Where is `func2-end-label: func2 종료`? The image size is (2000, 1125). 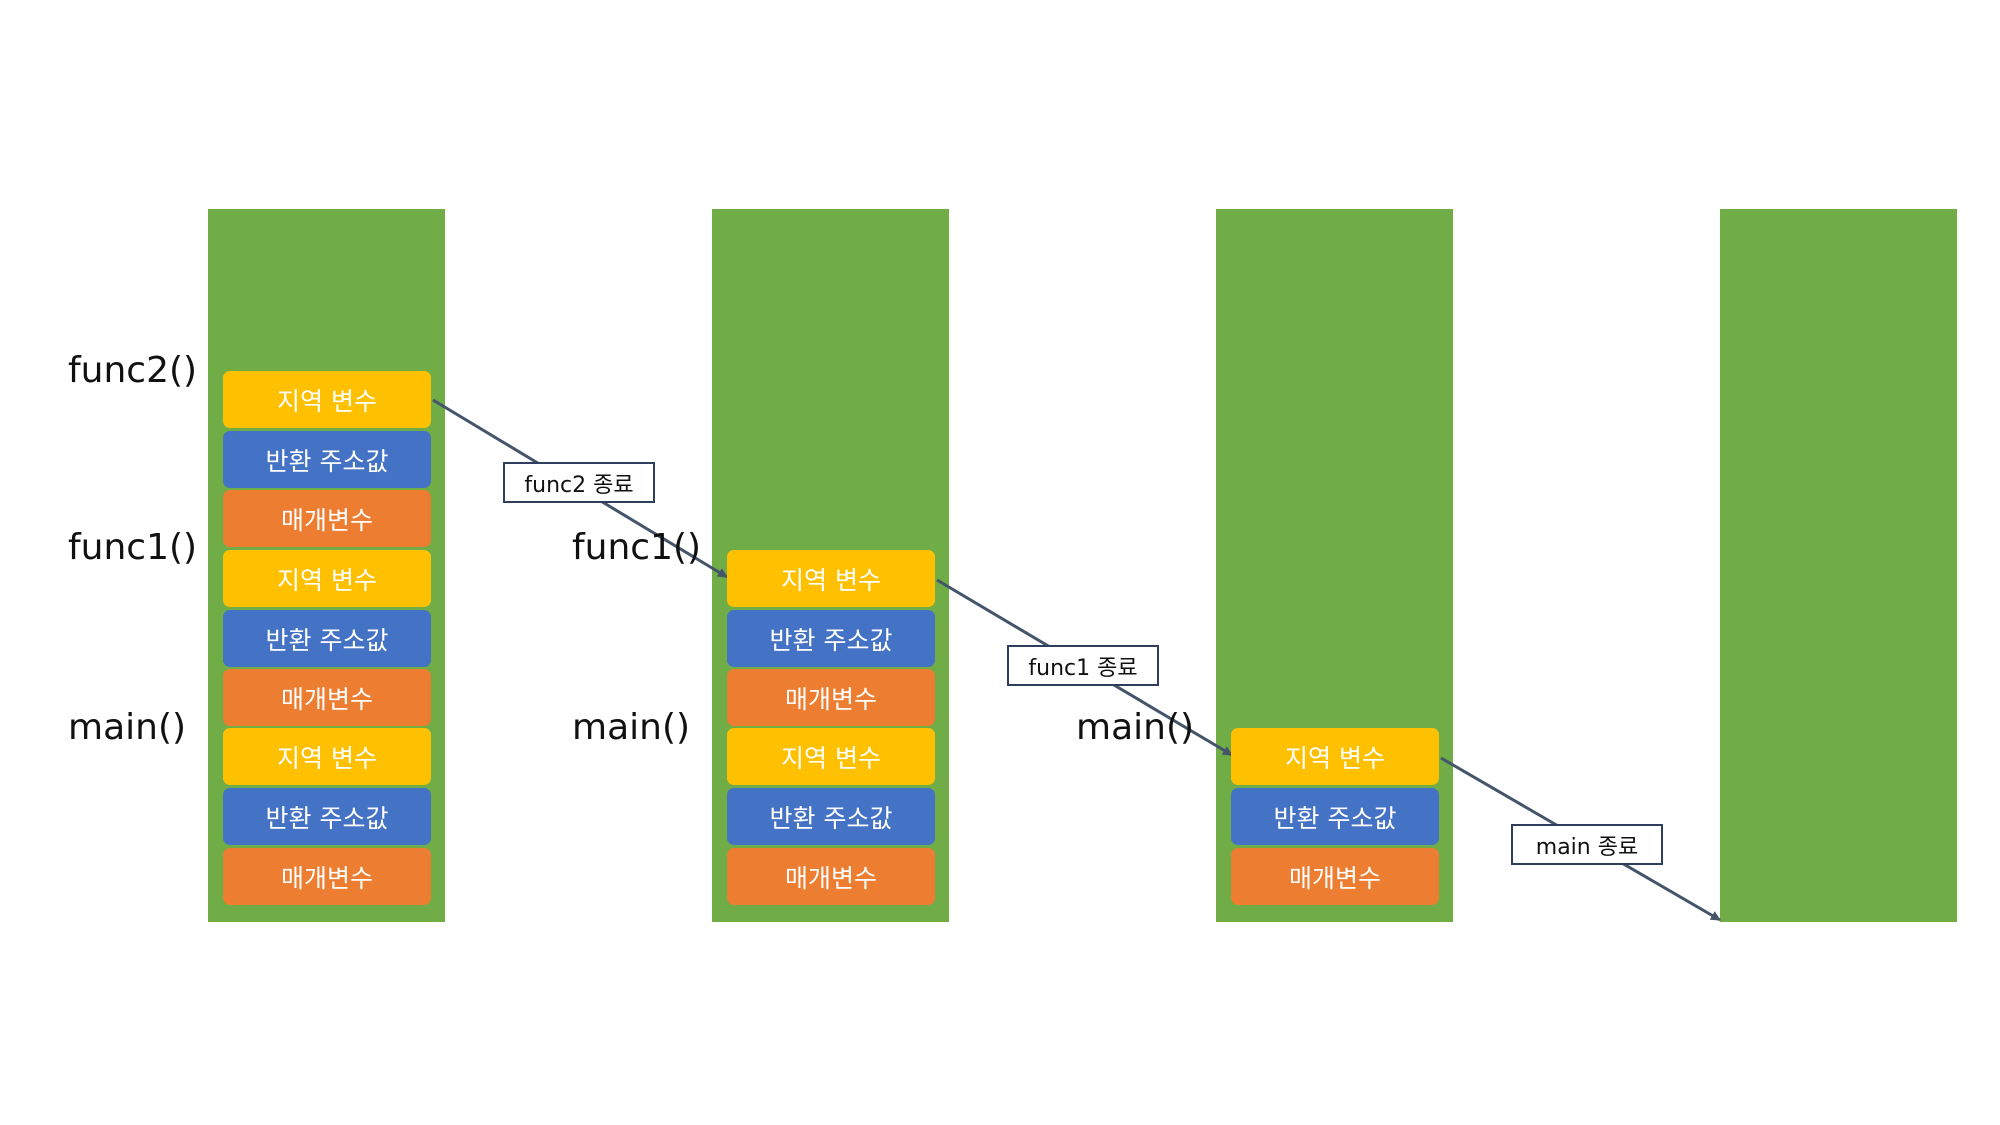
func2-end-label: func2 종료 is located at coordinates (579, 482).